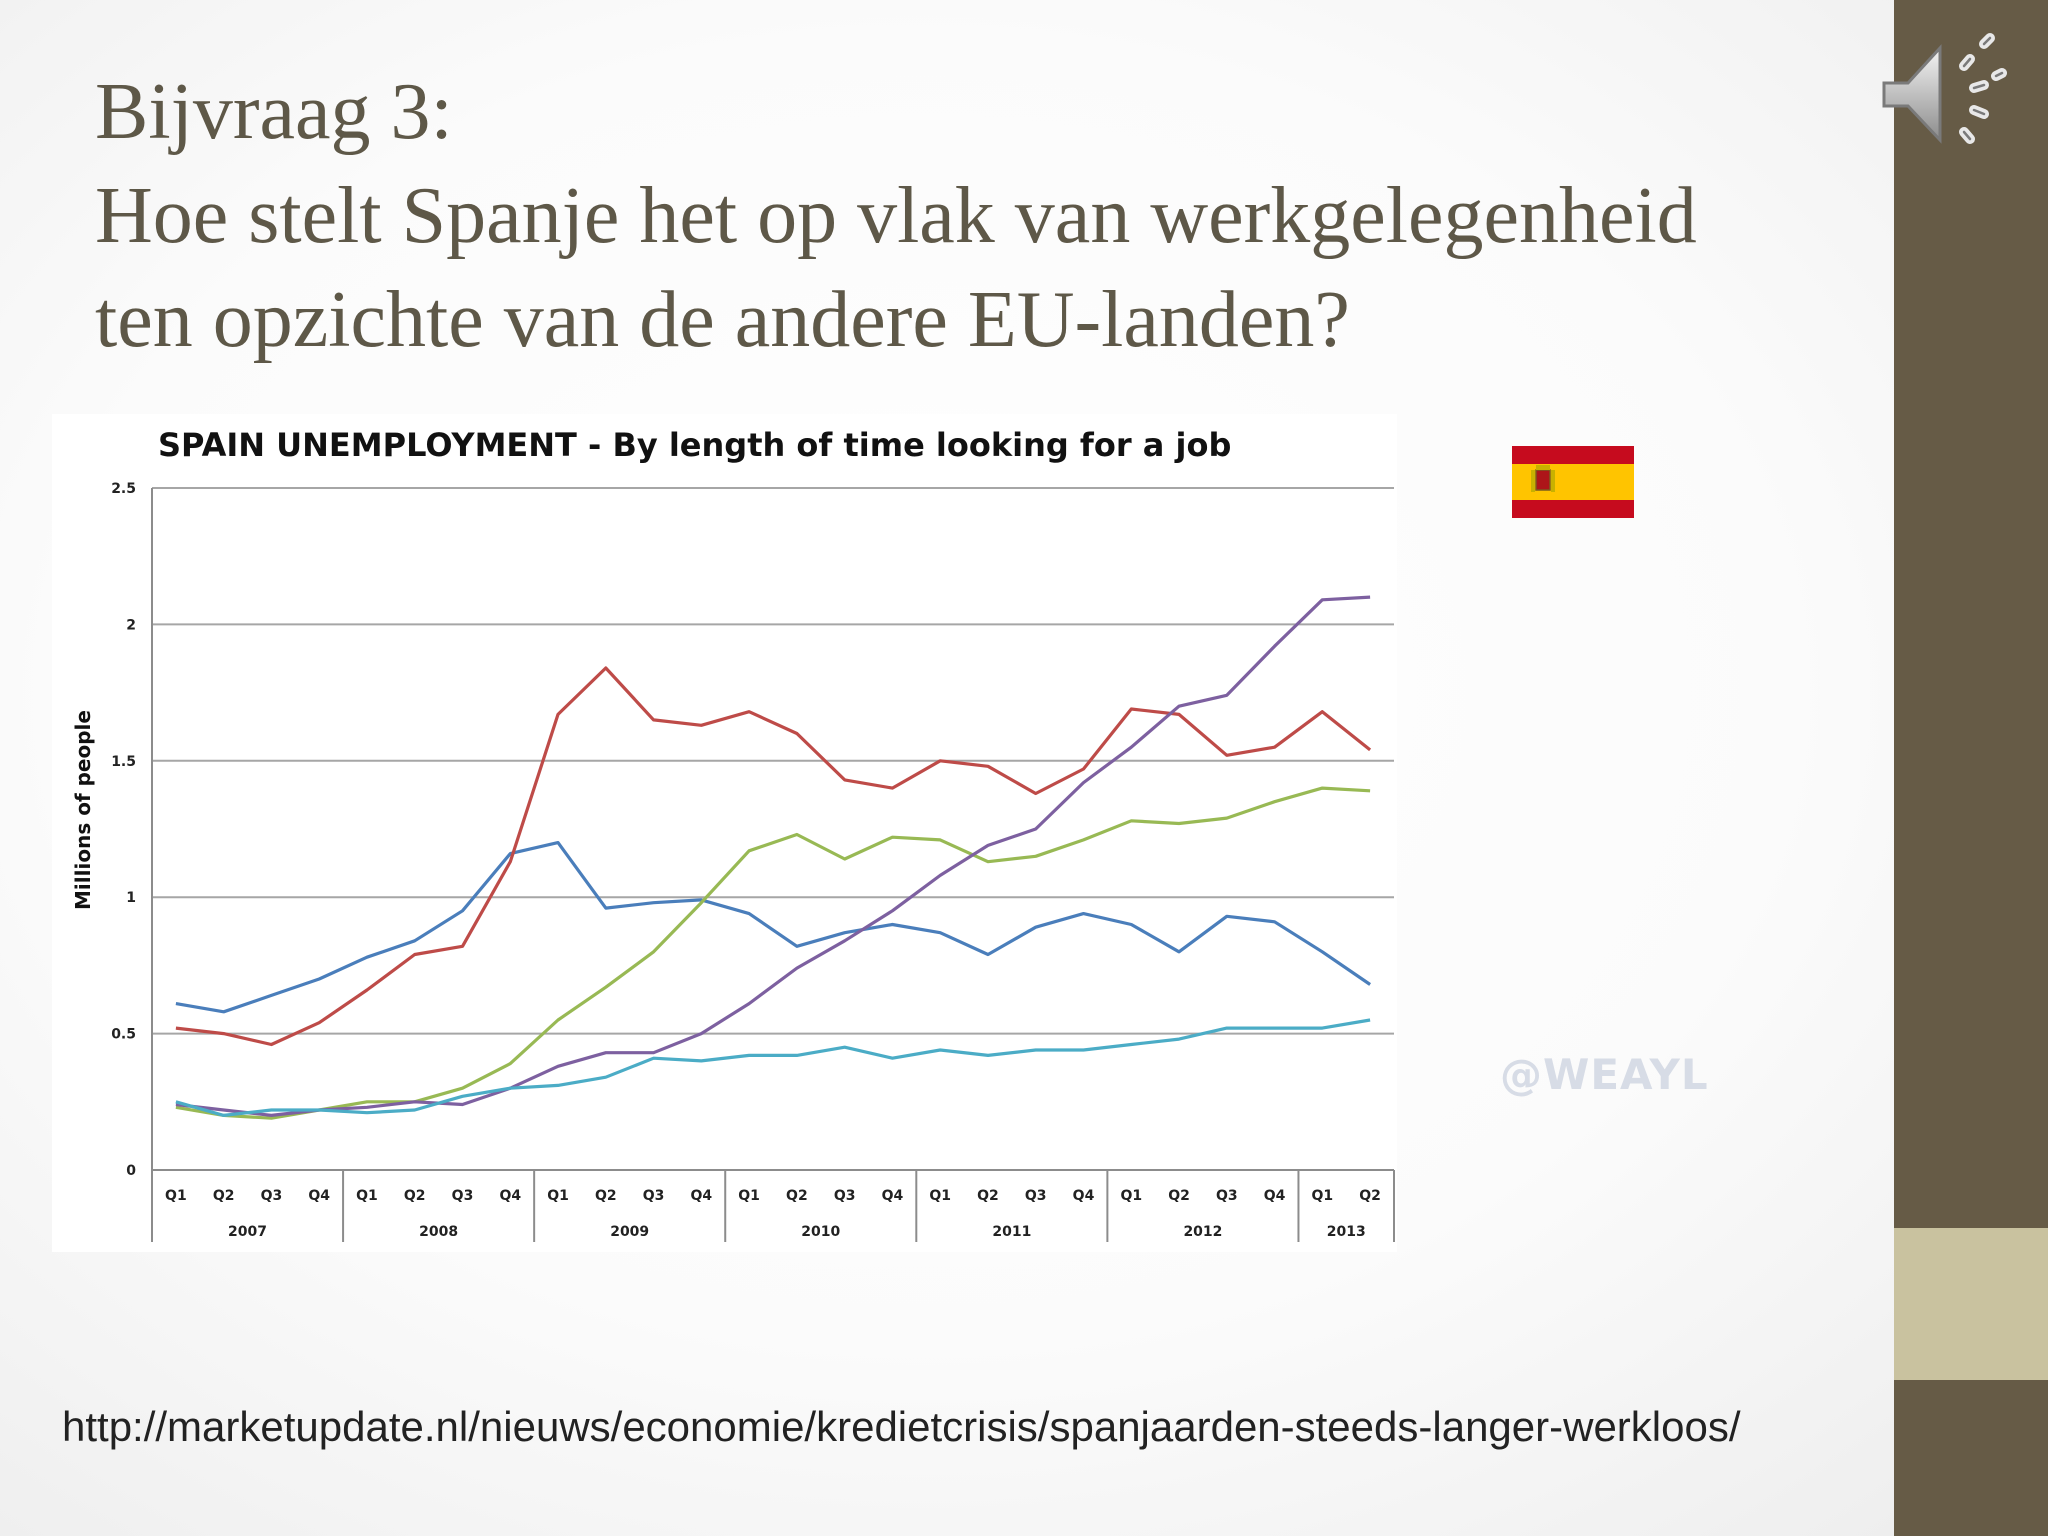 This screenshot has width=2048, height=1536. I want to click on y-tick-label: 2.5, so click(123, 489).